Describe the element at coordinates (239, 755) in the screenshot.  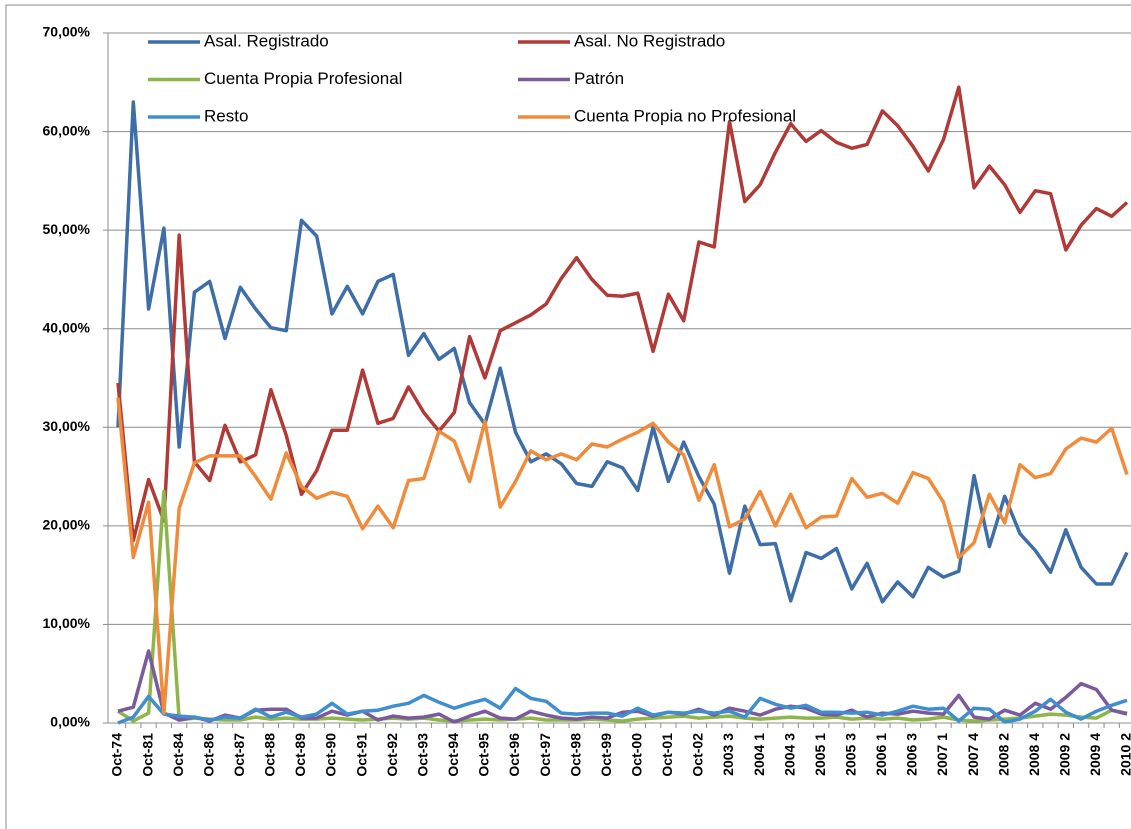
I see `x-tick-label: Oct-87` at that location.